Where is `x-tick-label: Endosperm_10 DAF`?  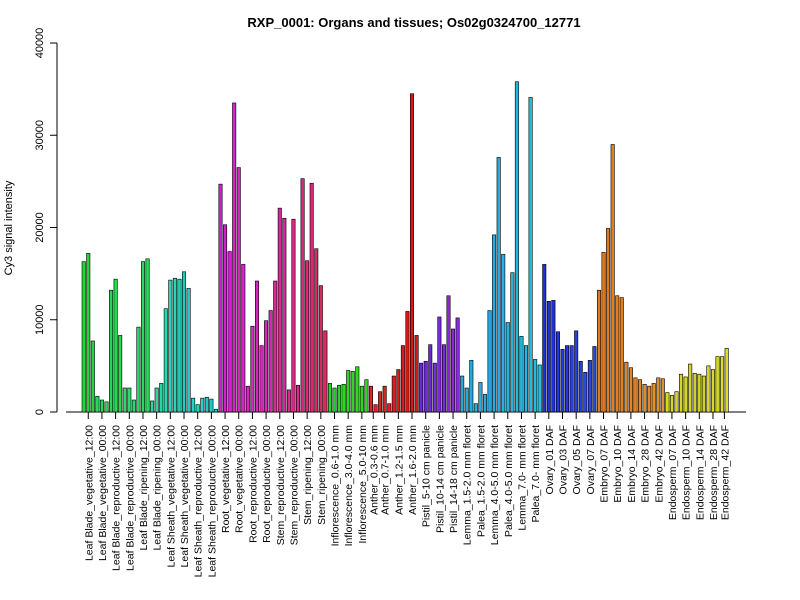
x-tick-label: Endosperm_10 DAF is located at coordinates (687, 472).